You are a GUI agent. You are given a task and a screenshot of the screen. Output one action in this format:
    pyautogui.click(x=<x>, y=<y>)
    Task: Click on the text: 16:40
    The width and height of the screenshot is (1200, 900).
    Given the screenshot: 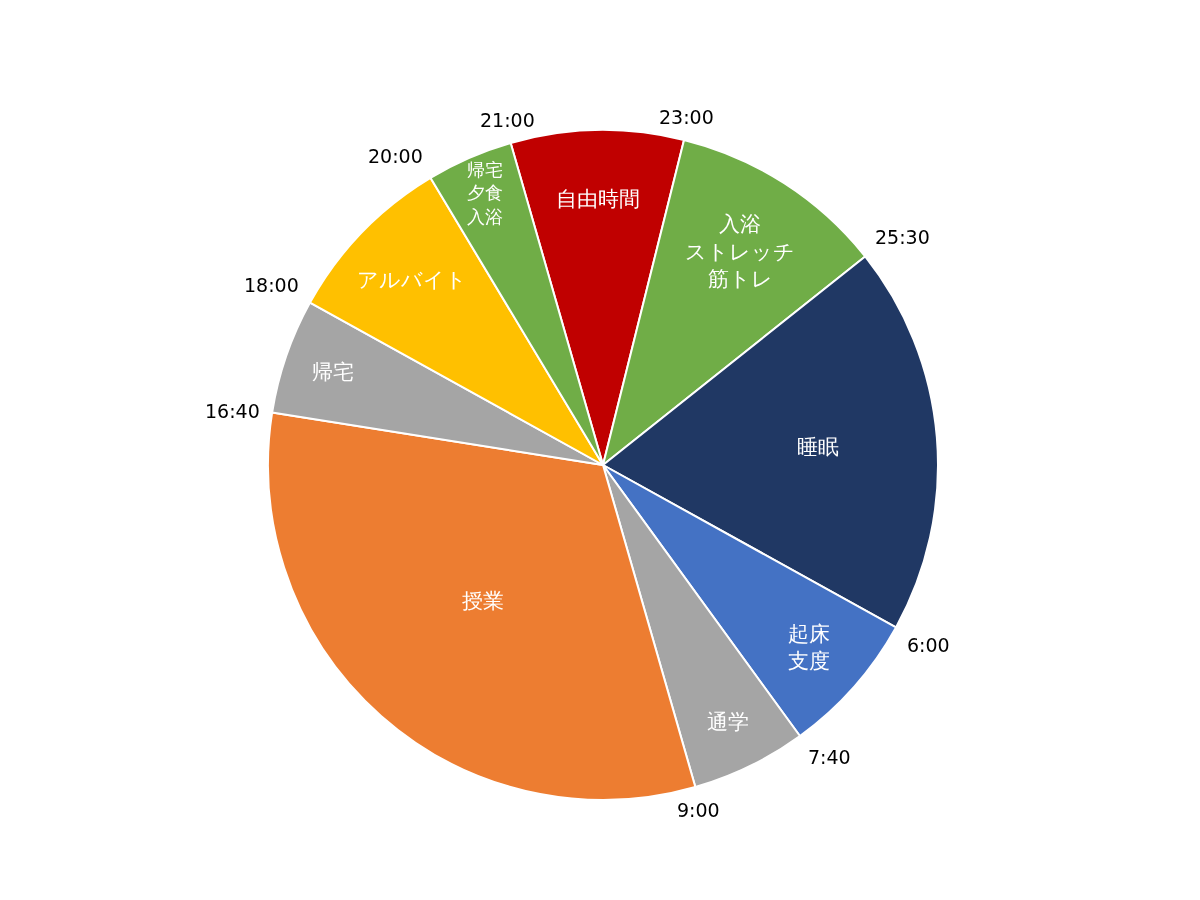 What is the action you would take?
    pyautogui.click(x=232, y=411)
    